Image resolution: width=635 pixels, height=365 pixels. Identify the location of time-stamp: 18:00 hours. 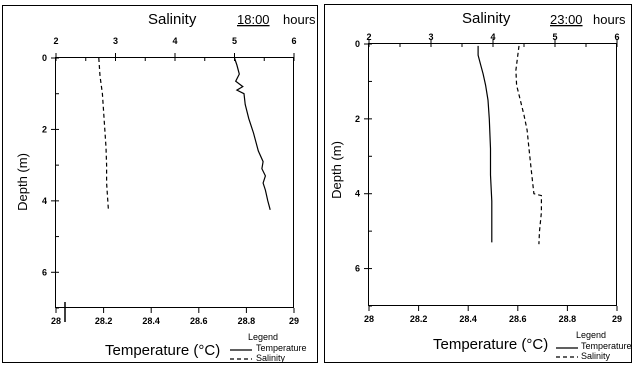
(276, 19).